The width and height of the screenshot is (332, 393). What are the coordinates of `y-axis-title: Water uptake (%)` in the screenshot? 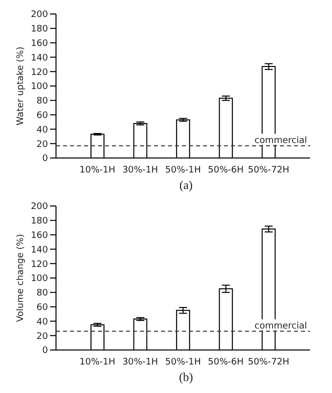 It's located at (21, 86).